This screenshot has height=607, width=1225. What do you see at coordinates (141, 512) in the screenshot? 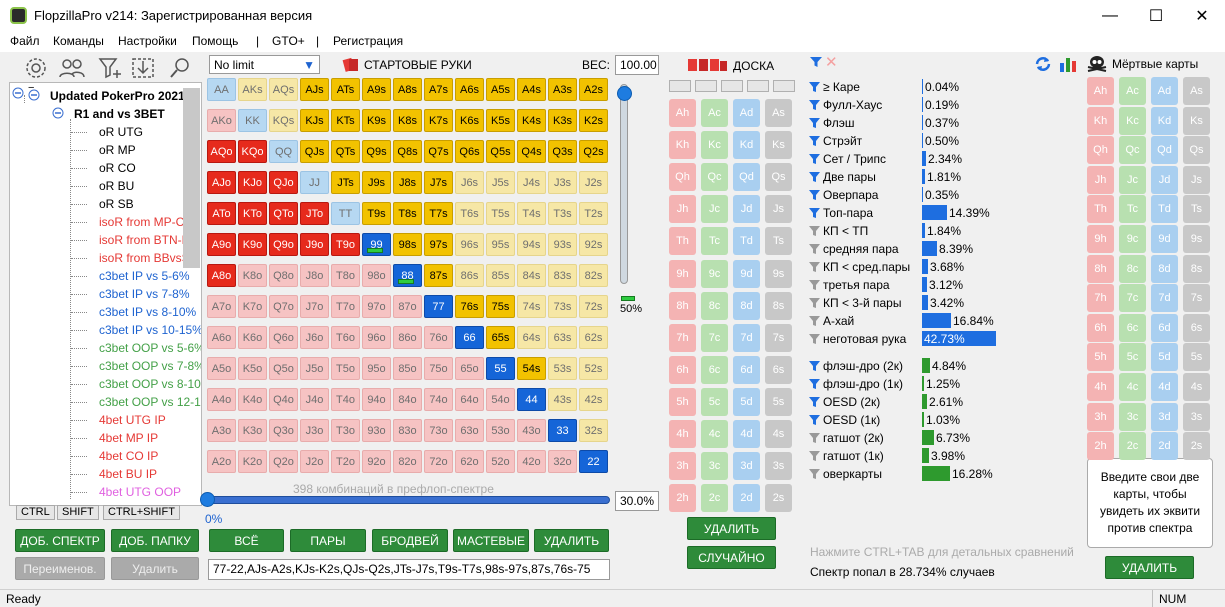
I see `tab-ctrl-shift: CTRL+SHIFT` at bounding box center [141, 512].